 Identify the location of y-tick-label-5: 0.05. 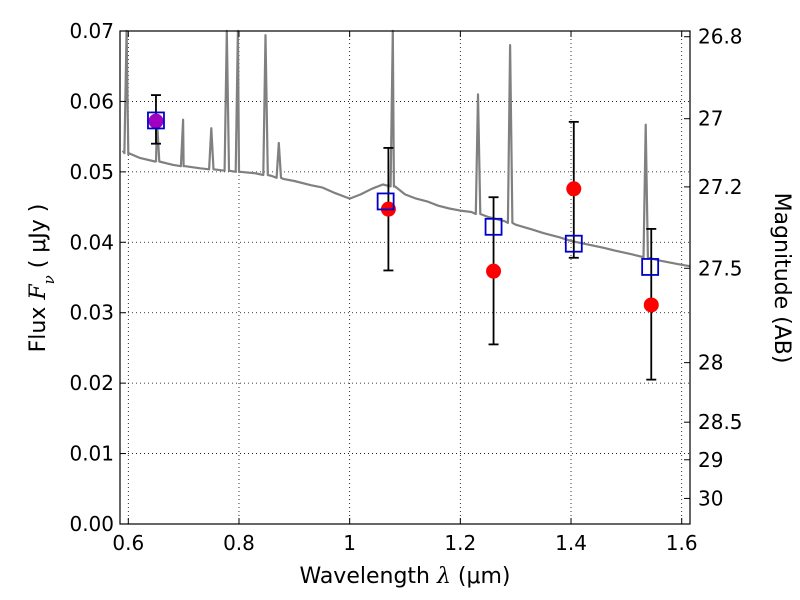
(91, 172).